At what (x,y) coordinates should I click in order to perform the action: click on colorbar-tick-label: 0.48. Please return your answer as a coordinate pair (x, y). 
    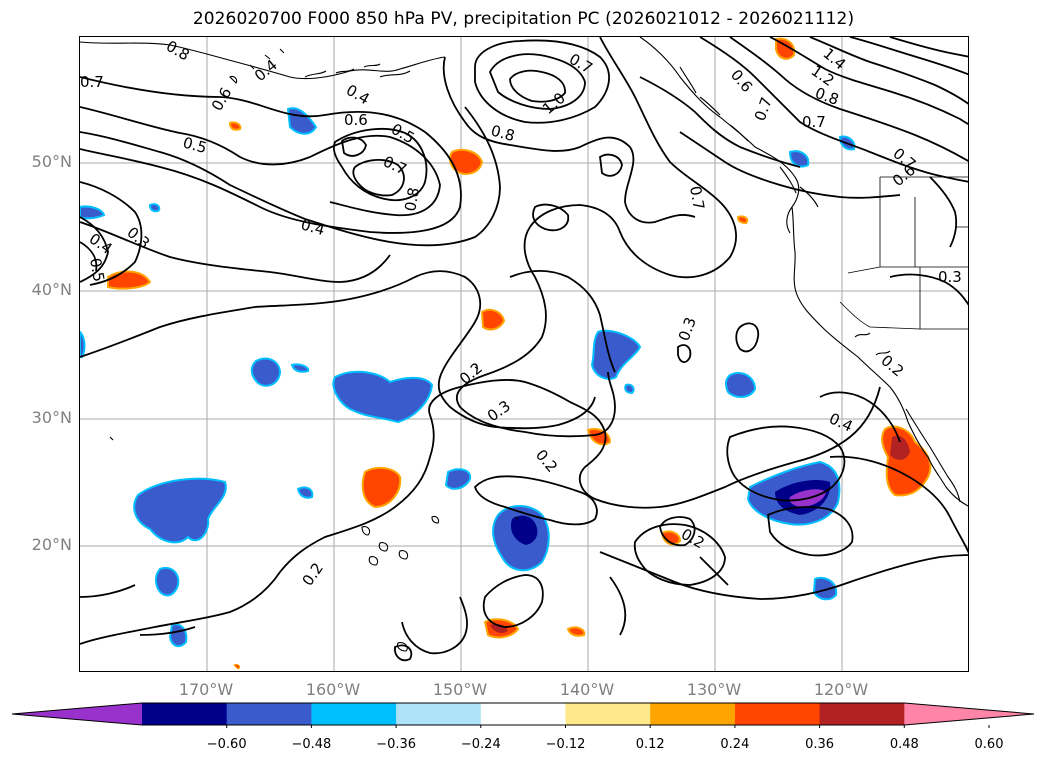
    Looking at the image, I should click on (904, 744).